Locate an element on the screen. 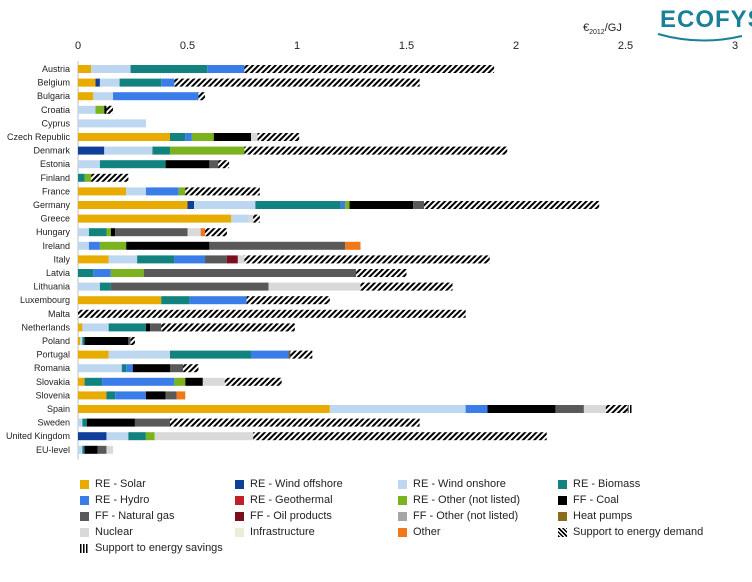  legend-label: Other is located at coordinates (427, 532).